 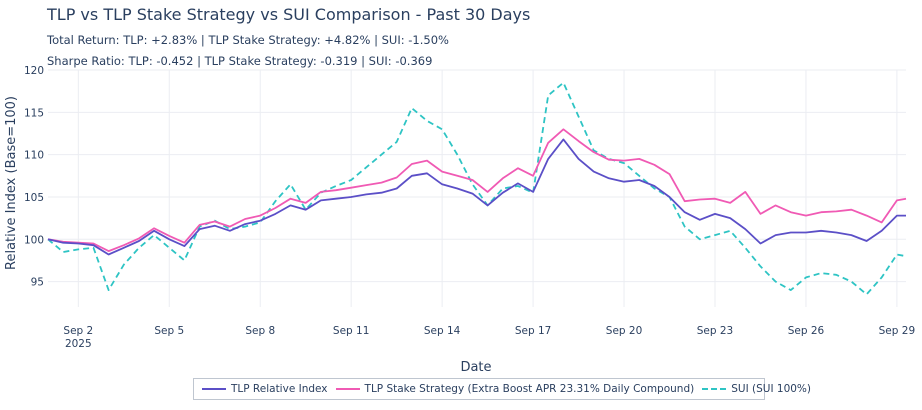 What do you see at coordinates (771, 389) in the screenshot?
I see `legend-label: SUI (SUI 100%)` at bounding box center [771, 389].